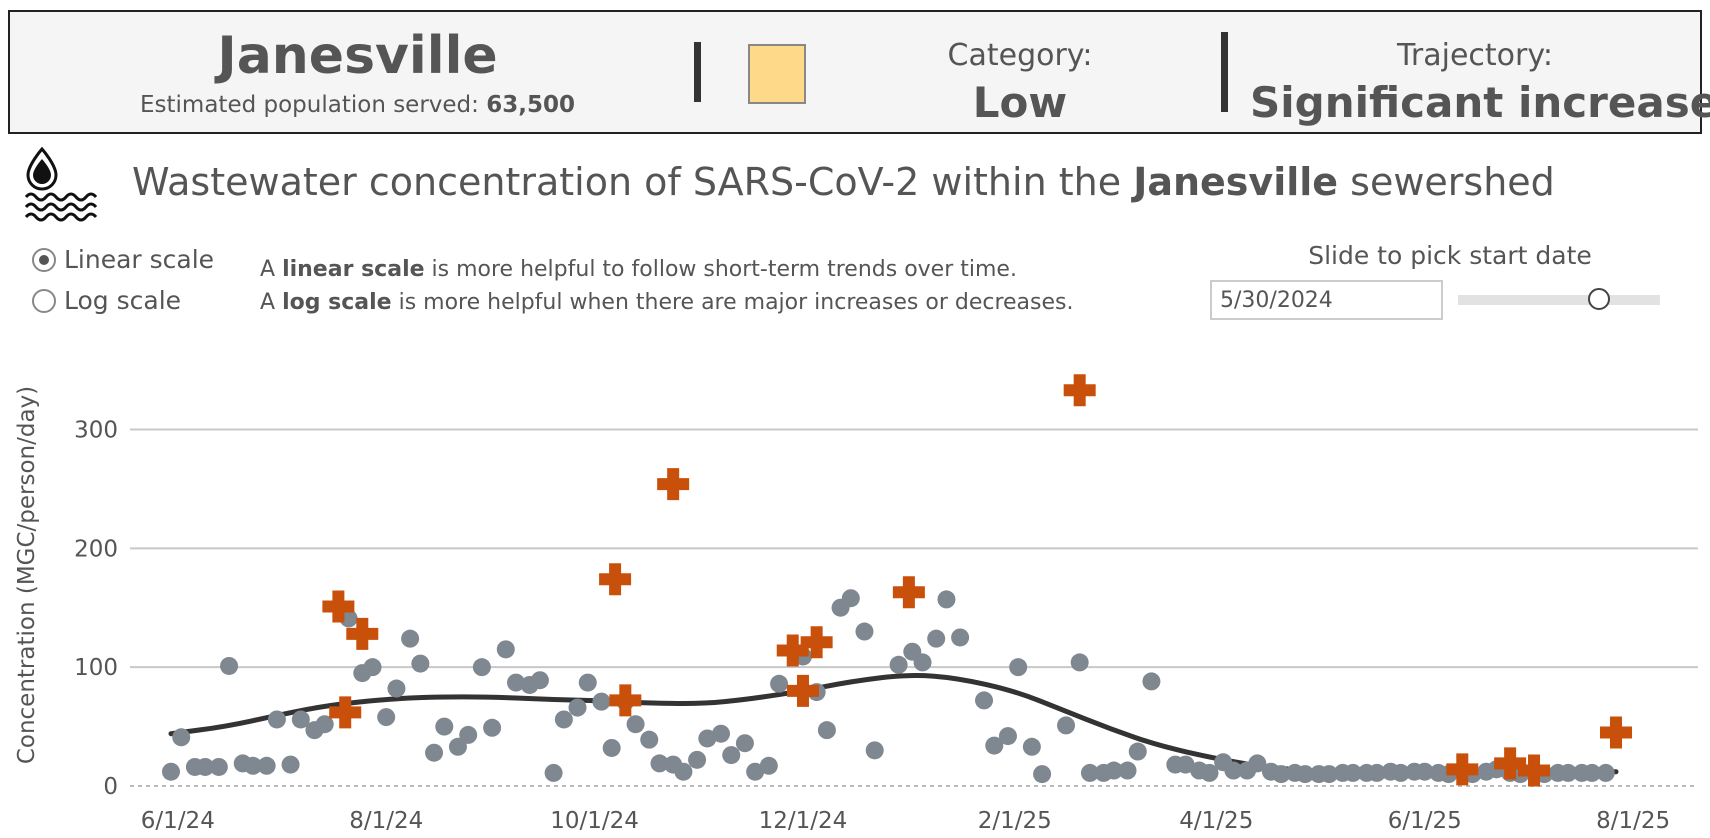  Describe the element at coordinates (697, 72) in the screenshot. I see `header-divider` at that location.